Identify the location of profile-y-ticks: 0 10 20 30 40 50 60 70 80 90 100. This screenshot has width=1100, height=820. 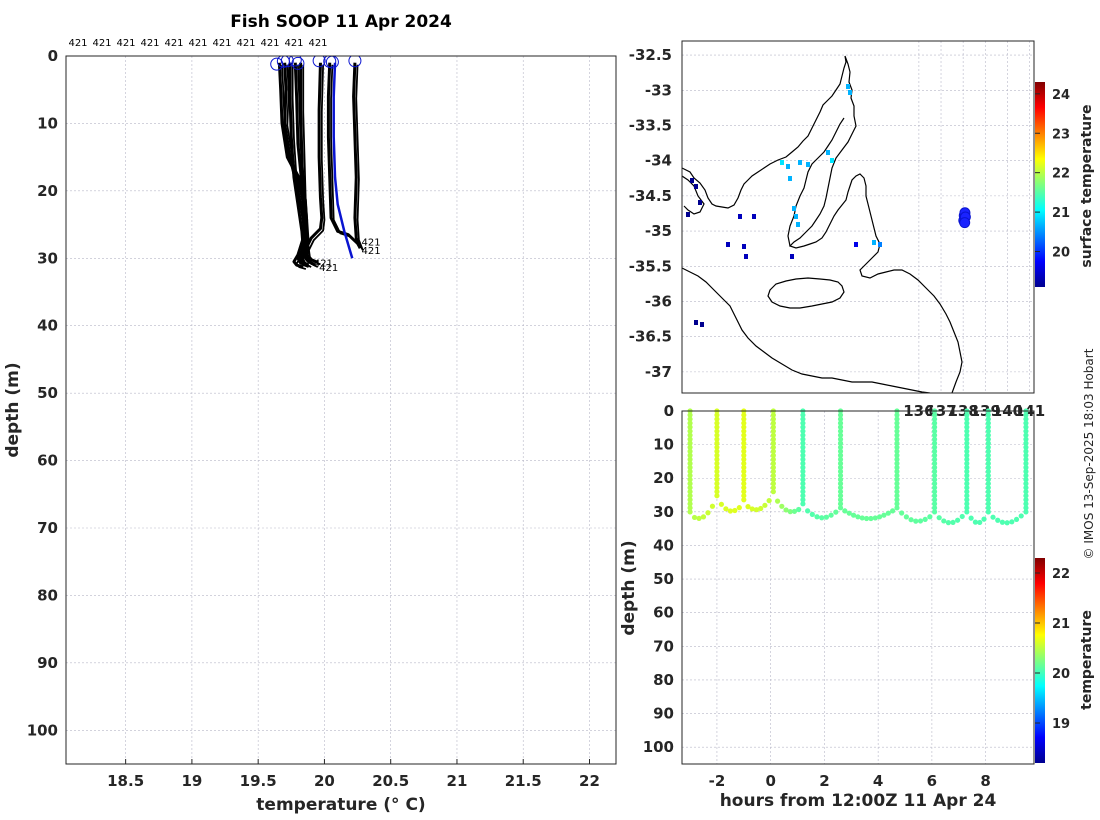
(42, 393).